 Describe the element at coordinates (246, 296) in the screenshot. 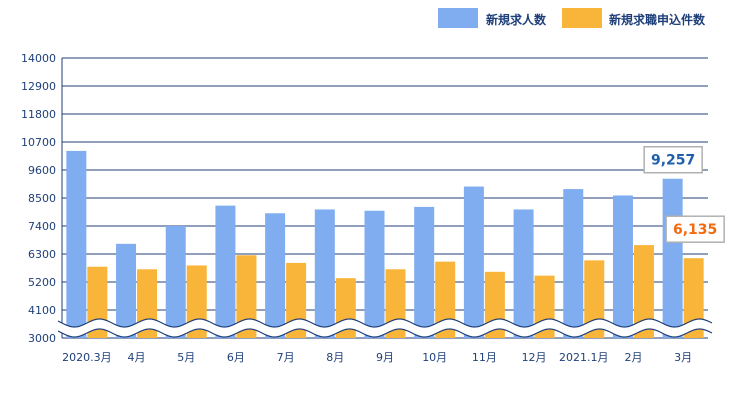

I see `bar-series-2-6月` at that location.